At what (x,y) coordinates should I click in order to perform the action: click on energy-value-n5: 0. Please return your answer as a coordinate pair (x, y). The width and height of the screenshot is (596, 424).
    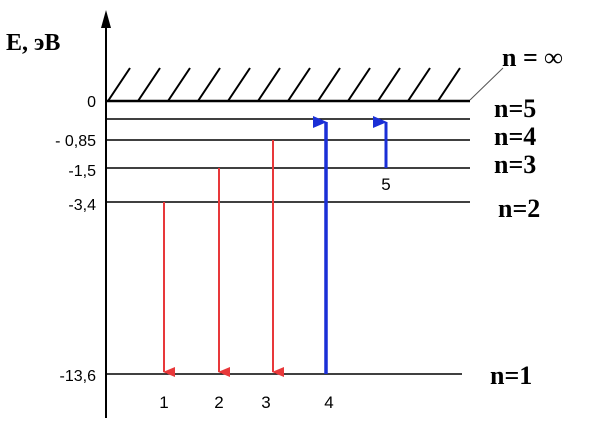
    Looking at the image, I should click on (91, 102).